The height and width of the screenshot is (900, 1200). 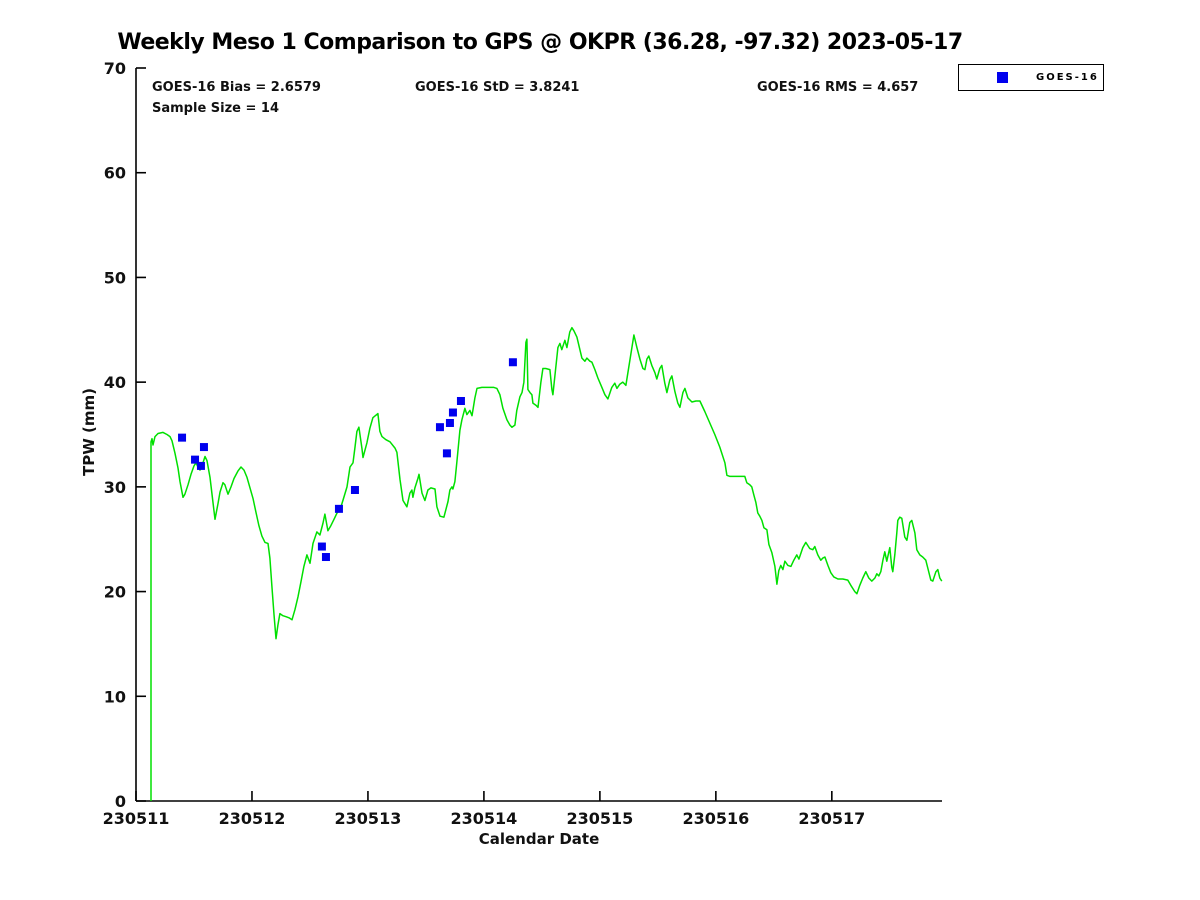 I want to click on x-tick-label: 230514, so click(x=484, y=818).